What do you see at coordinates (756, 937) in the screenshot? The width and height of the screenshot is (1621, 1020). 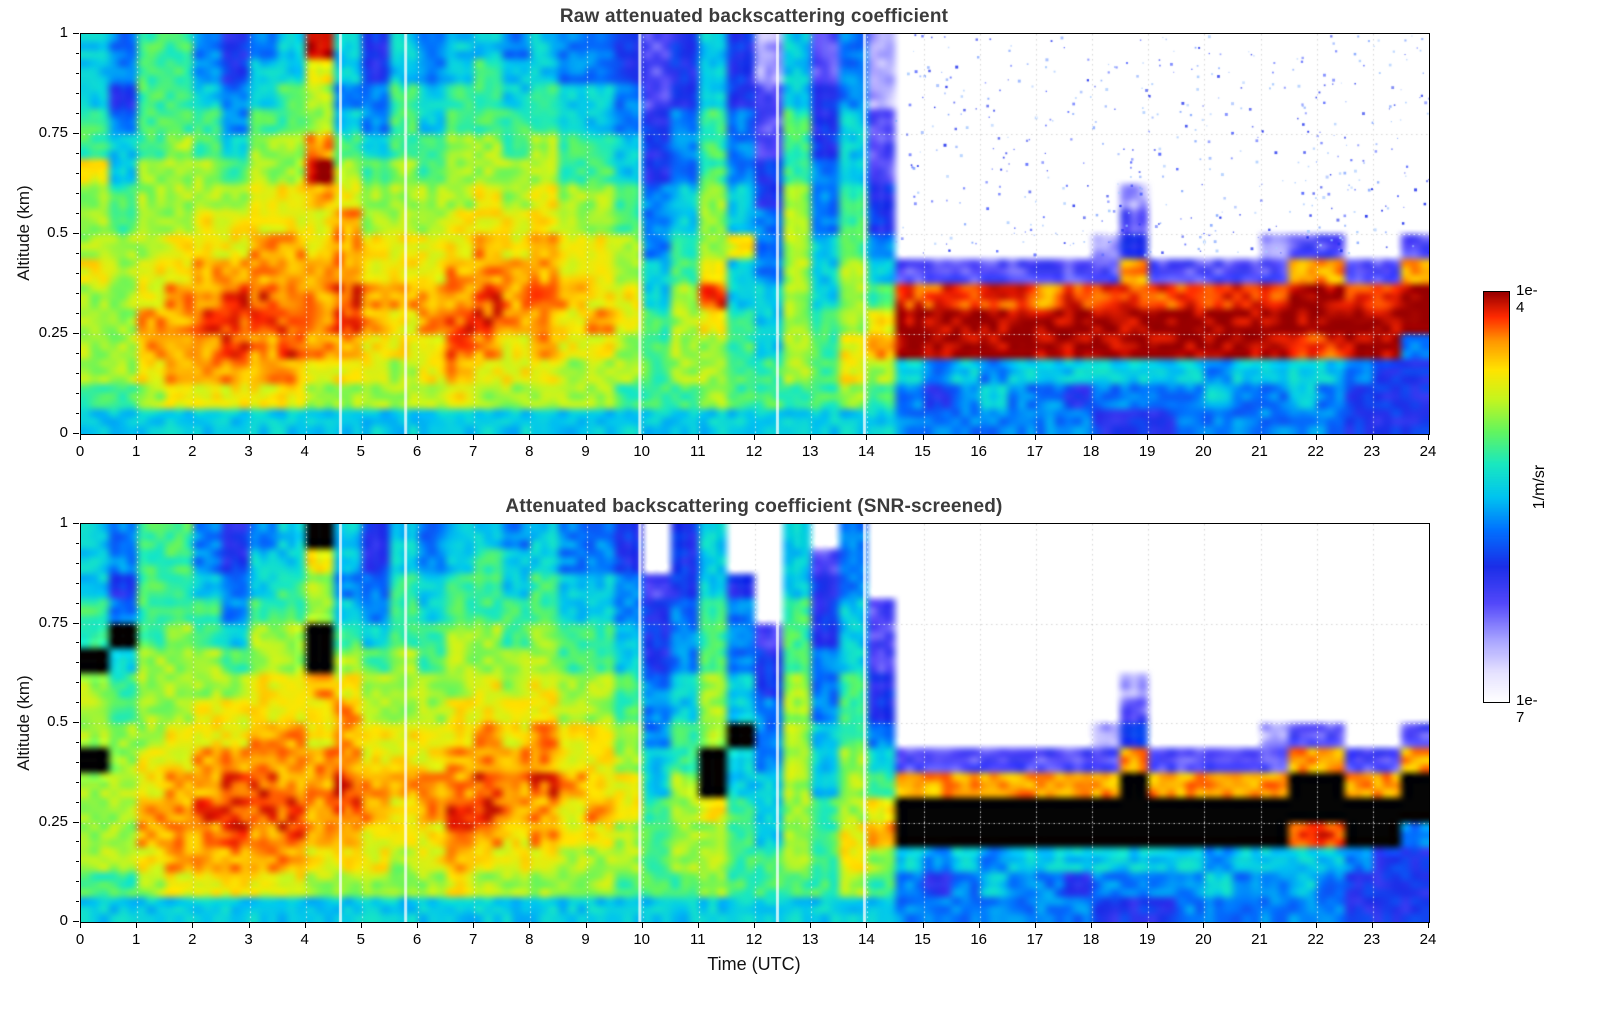 I see `screened-panel-x-ticks: 0 1 2 3 4 5 6 7 8 9 10 11 12 13 14 15 16 17 18 19 20 21 22 23 24` at bounding box center [756, 937].